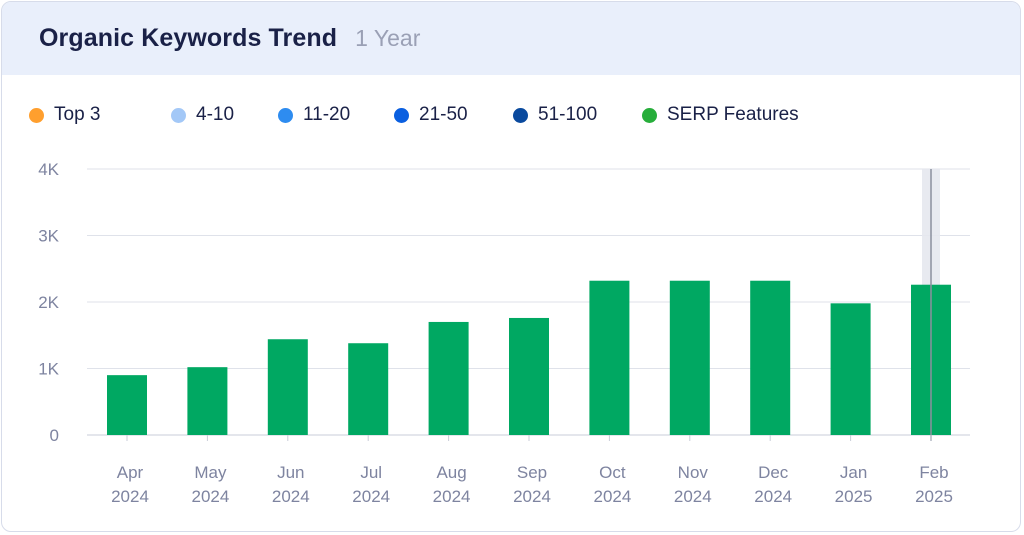 The image size is (1024, 535). Describe the element at coordinates (568, 114) in the screenshot. I see `legend-label: 51-100` at that location.